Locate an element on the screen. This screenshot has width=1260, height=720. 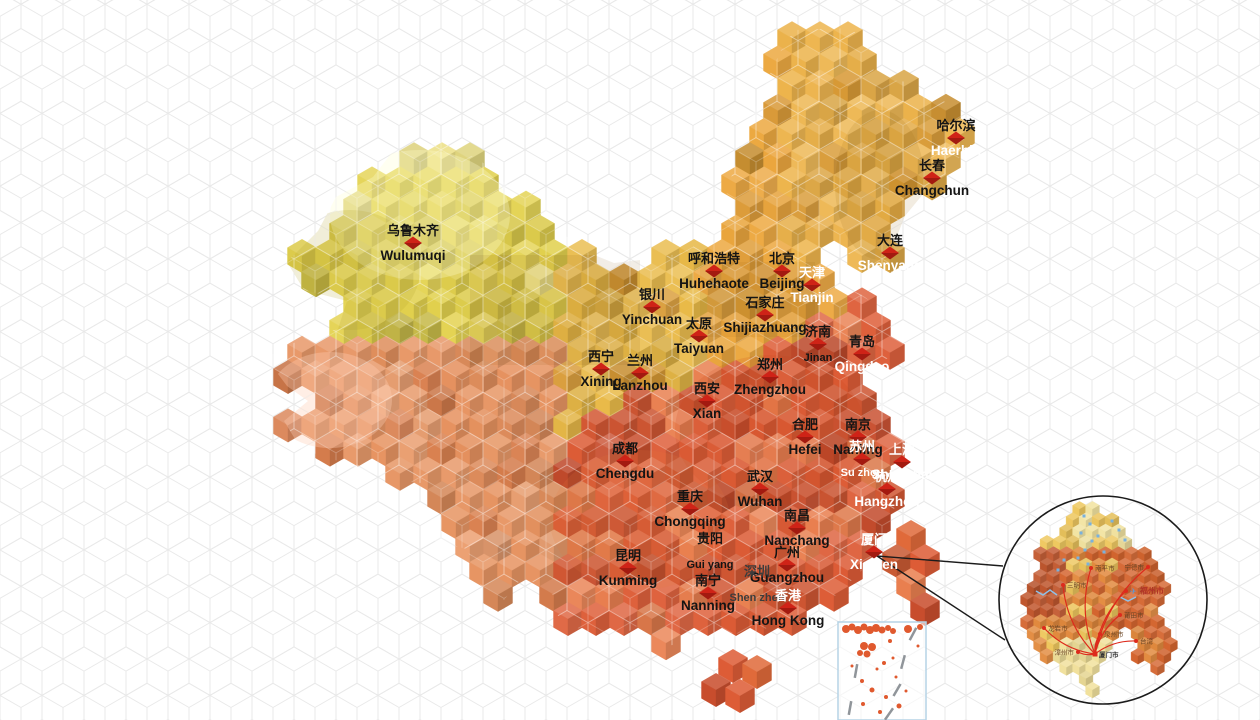
city-nanning: 南宁 Nanning is located at coordinates (708, 593).